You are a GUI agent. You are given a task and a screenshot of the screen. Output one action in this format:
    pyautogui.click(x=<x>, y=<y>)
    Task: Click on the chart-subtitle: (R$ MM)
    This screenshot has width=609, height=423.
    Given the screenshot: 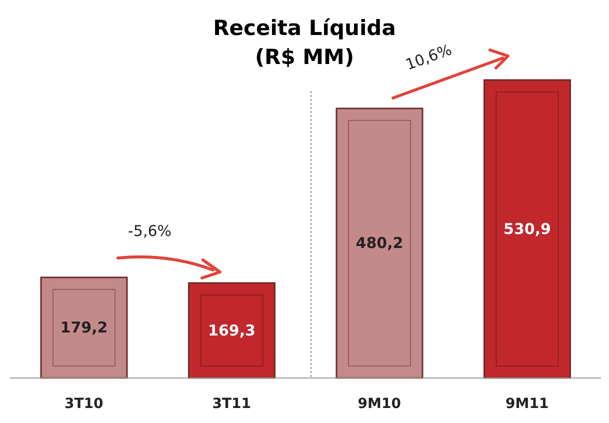 What is the action you would take?
    pyautogui.click(x=304, y=57)
    